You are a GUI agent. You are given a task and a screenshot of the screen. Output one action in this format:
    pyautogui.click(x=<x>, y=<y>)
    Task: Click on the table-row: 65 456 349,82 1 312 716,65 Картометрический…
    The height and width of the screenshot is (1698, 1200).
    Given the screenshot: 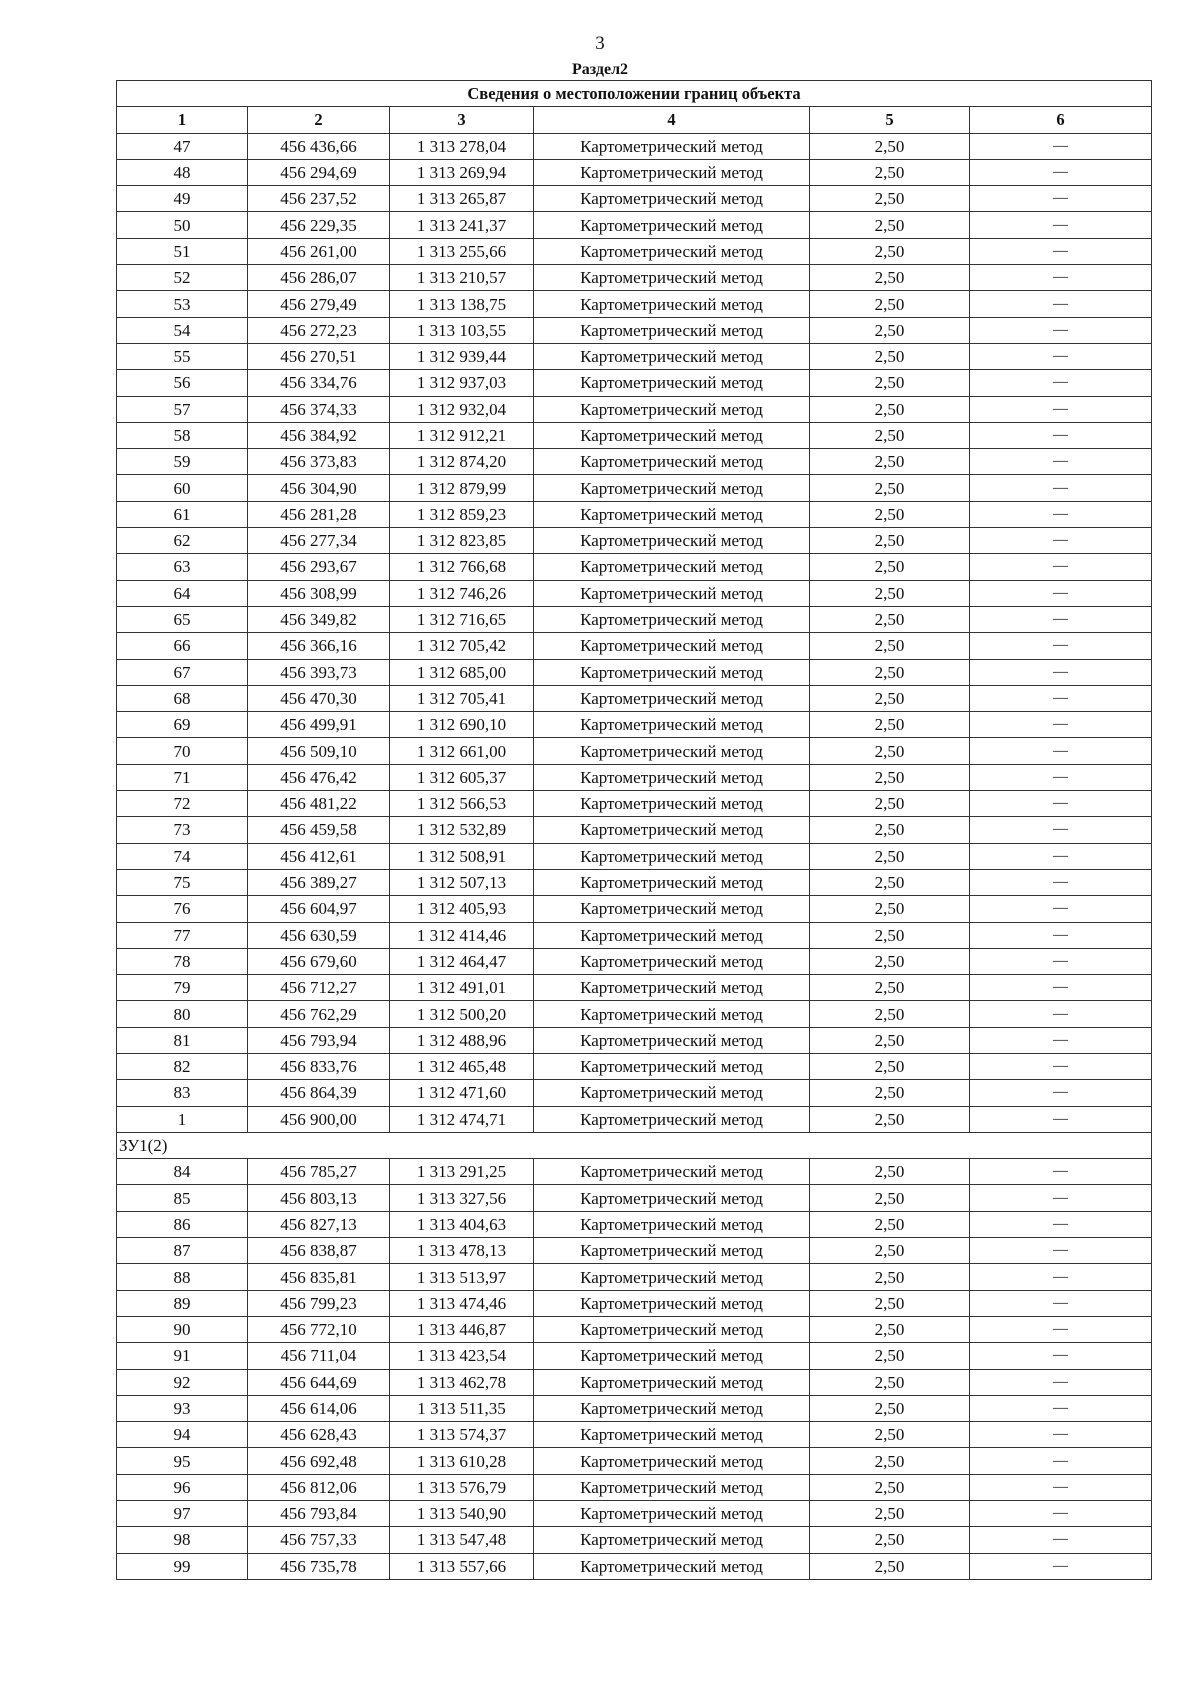 What is the action you would take?
    pyautogui.click(x=634, y=619)
    